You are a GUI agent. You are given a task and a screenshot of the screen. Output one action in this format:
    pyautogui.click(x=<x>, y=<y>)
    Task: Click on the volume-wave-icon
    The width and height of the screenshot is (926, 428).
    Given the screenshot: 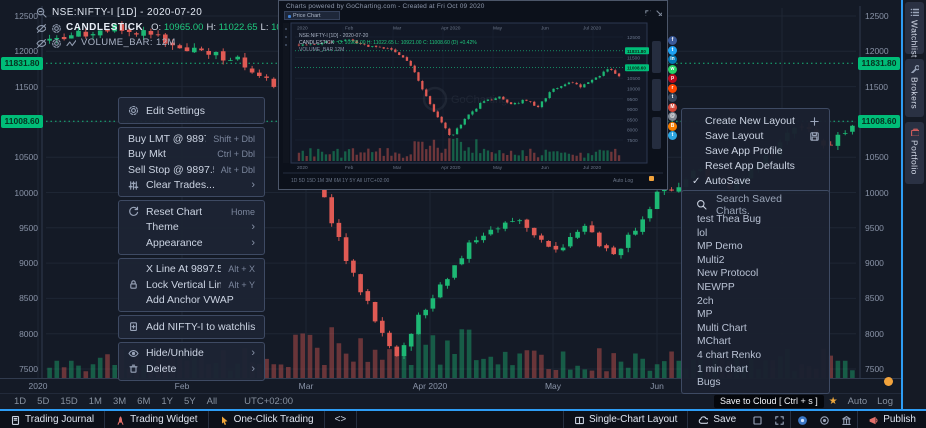 What is the action you would take?
    pyautogui.click(x=71, y=43)
    